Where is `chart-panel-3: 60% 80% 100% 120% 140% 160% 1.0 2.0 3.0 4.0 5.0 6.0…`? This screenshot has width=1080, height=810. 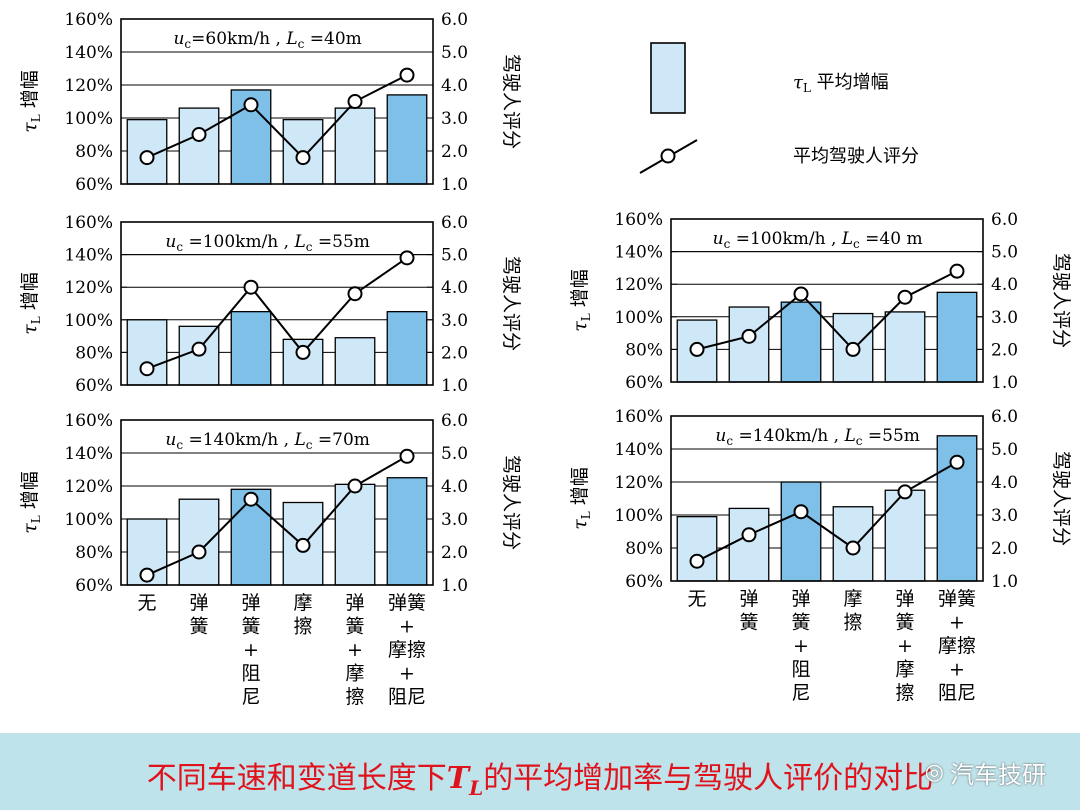 chart-panel-3: 60% 80% 100% 120% 140% 160% 1.0 2.0 3.0 4.0 5.0 6.0… is located at coordinates (270, 503).